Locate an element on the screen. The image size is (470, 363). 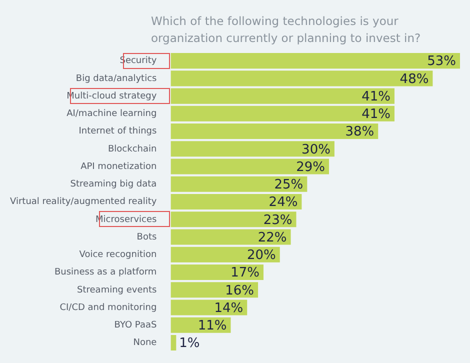
data-label: 48% is located at coordinates (414, 79).